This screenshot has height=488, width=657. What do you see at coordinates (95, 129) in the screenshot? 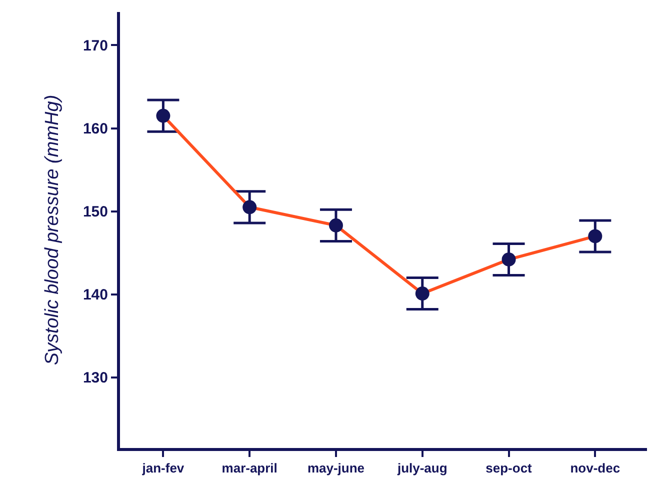
I see `y-tick-label: 160` at bounding box center [95, 129].